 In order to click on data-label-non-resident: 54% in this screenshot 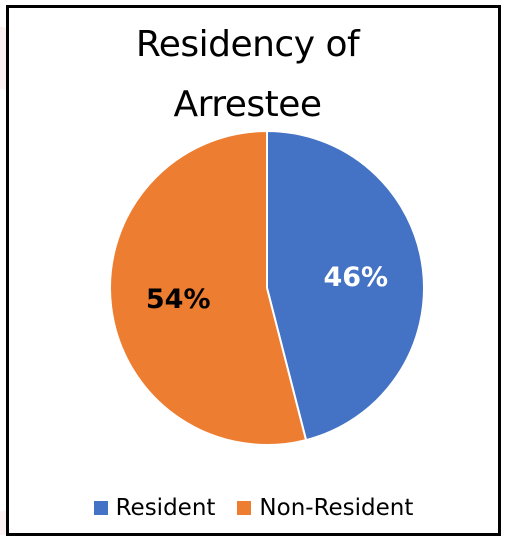, I will do `click(178, 299)`.